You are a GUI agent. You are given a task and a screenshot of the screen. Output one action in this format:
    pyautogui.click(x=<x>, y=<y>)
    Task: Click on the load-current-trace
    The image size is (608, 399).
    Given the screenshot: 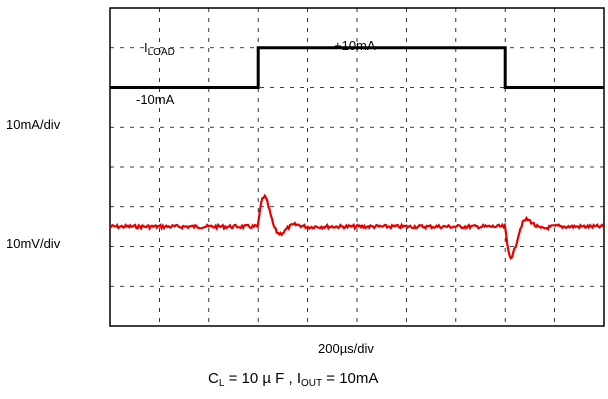 What is the action you would take?
    pyautogui.click(x=357, y=67)
    